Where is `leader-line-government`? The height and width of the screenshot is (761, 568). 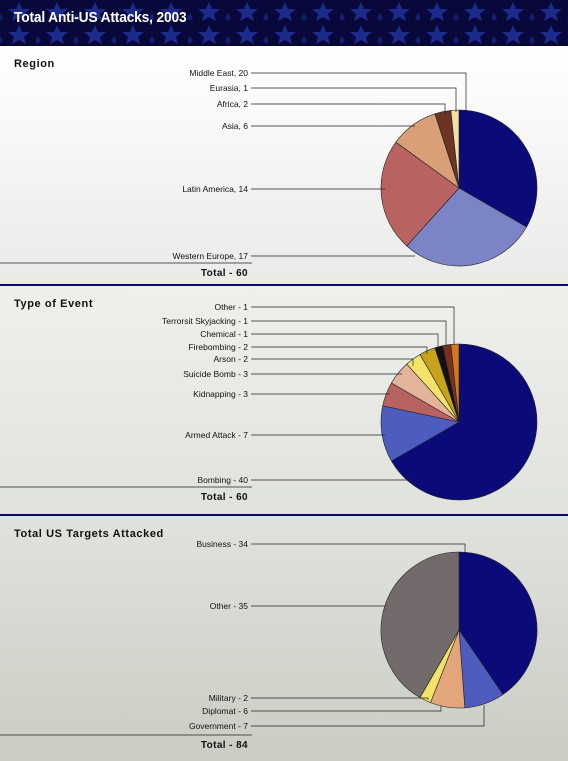
leader-line-government is located at coordinates (368, 716).